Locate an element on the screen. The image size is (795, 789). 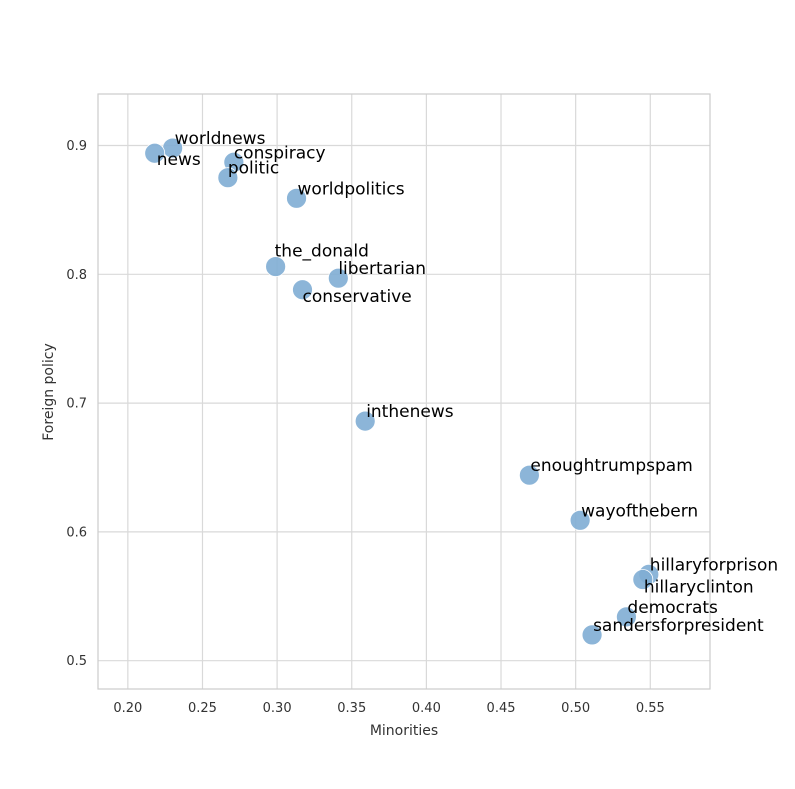
x-tick-label: 0.20 is located at coordinates (127, 708).